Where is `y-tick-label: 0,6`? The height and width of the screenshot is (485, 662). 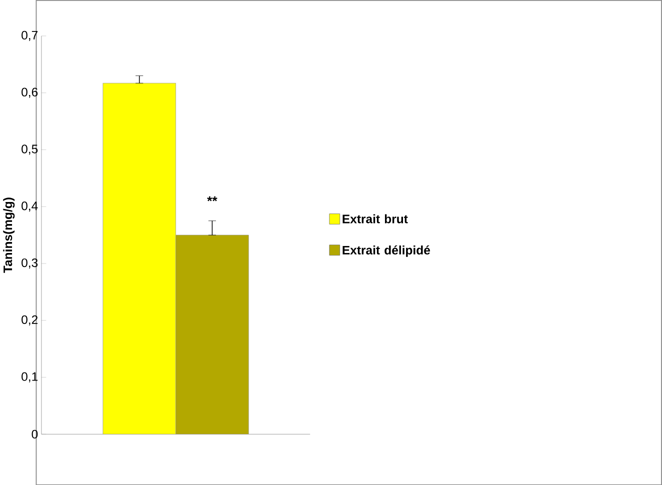
y-tick-label: 0,6 is located at coordinates (30, 93).